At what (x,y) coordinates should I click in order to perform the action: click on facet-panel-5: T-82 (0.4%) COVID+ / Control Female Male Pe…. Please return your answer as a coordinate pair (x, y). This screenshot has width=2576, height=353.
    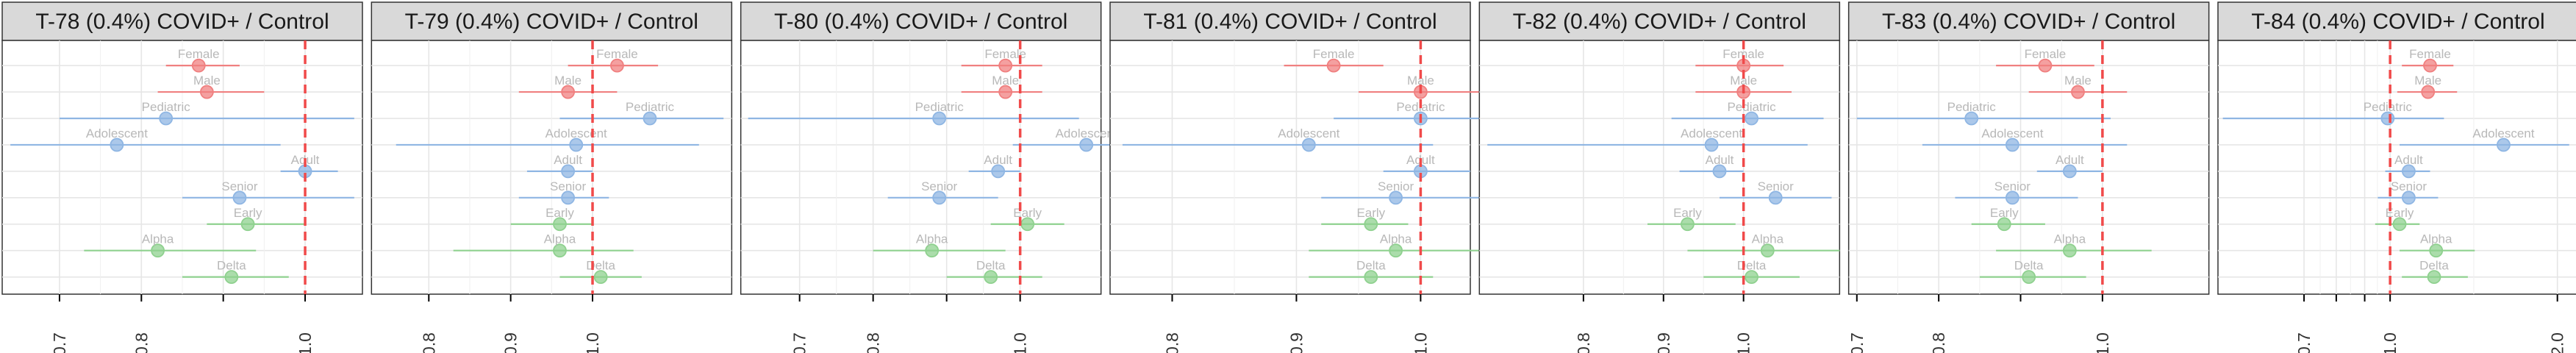
    Looking at the image, I should click on (1659, 177).